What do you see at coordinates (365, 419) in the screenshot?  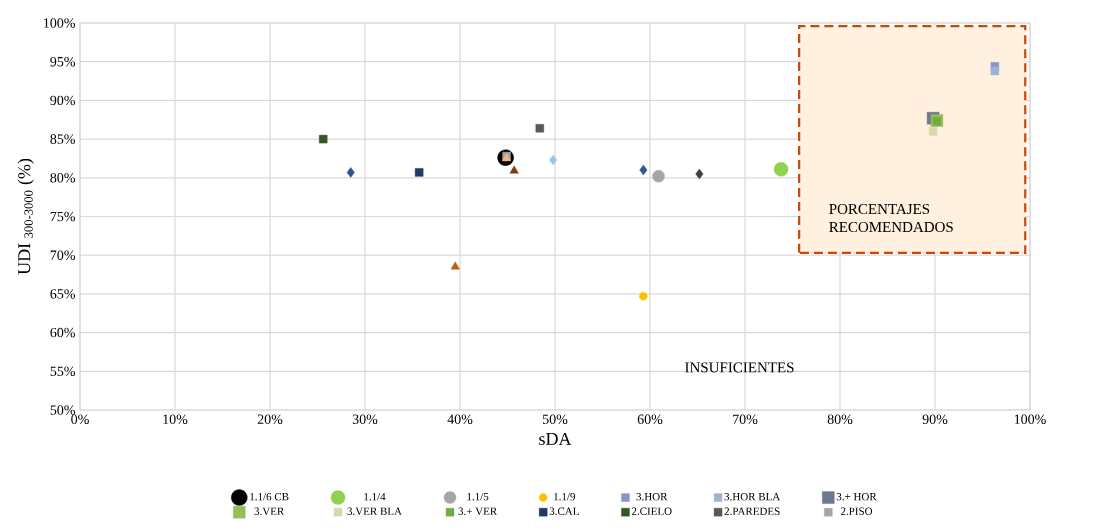 I see `x-tick-label: 30%` at bounding box center [365, 419].